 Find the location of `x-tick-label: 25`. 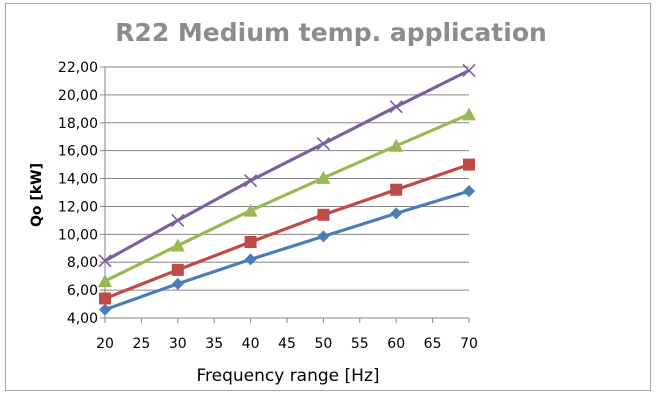

x-tick-label: 25 is located at coordinates (141, 344).